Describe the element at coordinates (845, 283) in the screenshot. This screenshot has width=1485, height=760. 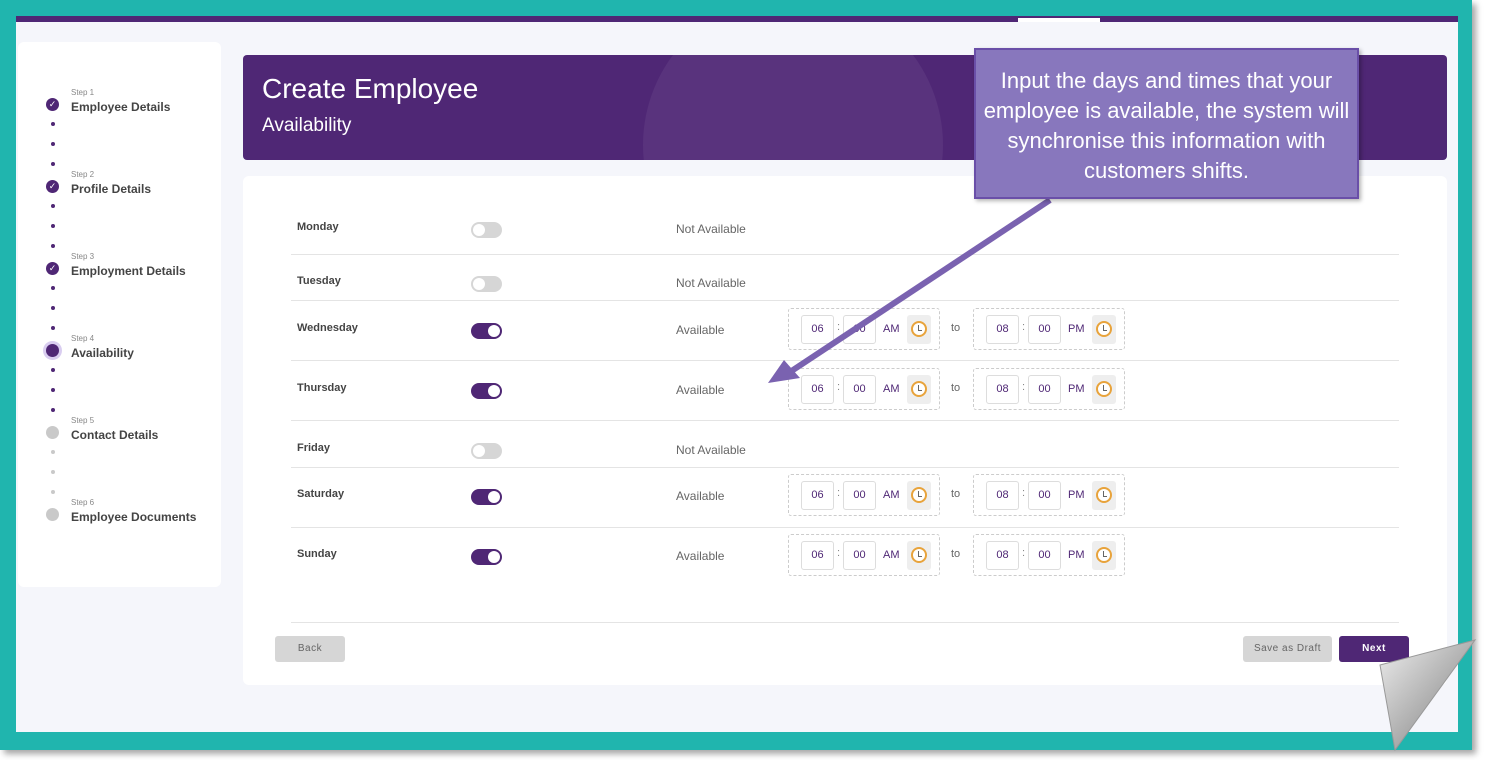
I see `day-row-tuesday: Tuesday Not Available` at that location.